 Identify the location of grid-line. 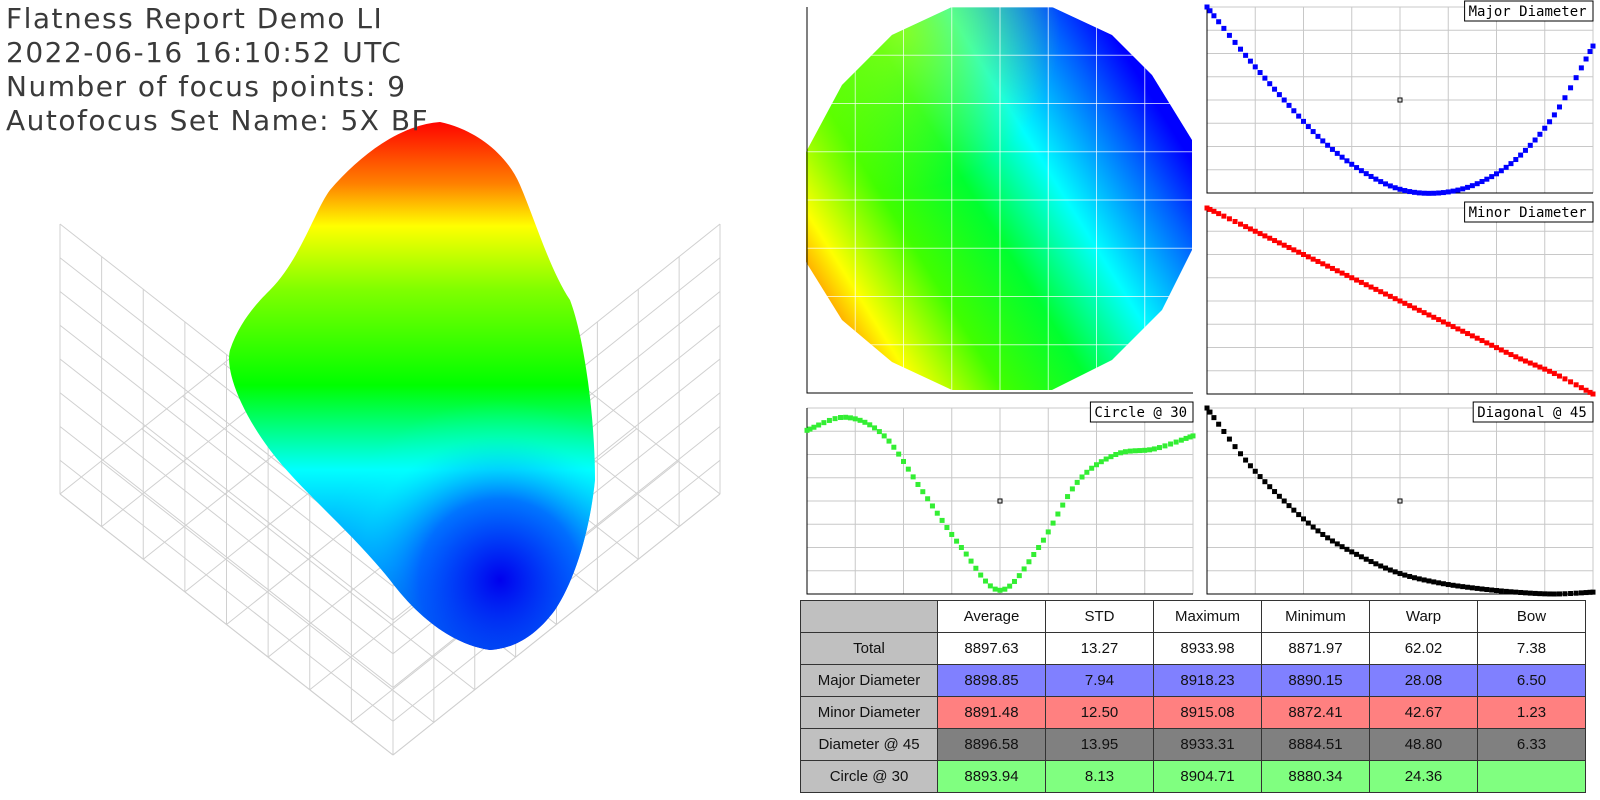
(226, 557).